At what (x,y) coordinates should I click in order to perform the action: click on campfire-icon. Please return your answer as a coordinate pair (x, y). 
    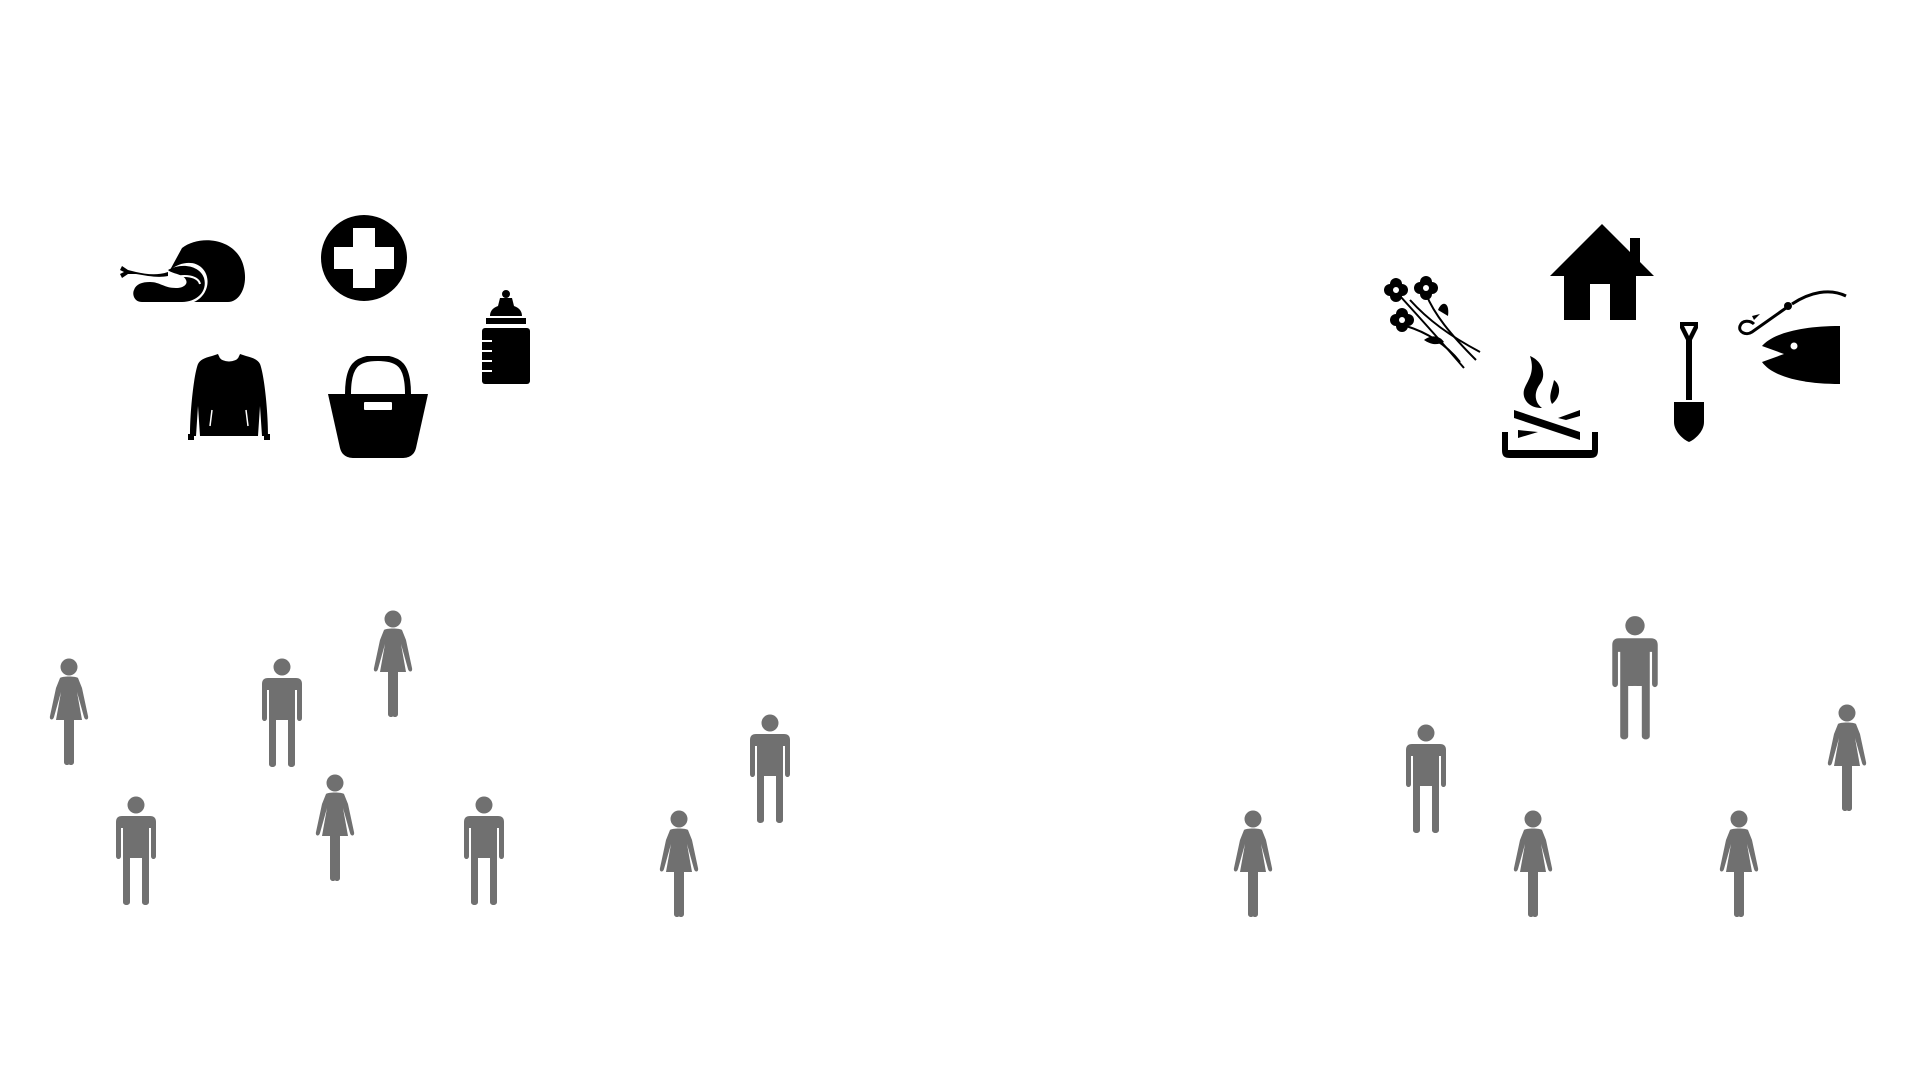
    Looking at the image, I should click on (1550, 407).